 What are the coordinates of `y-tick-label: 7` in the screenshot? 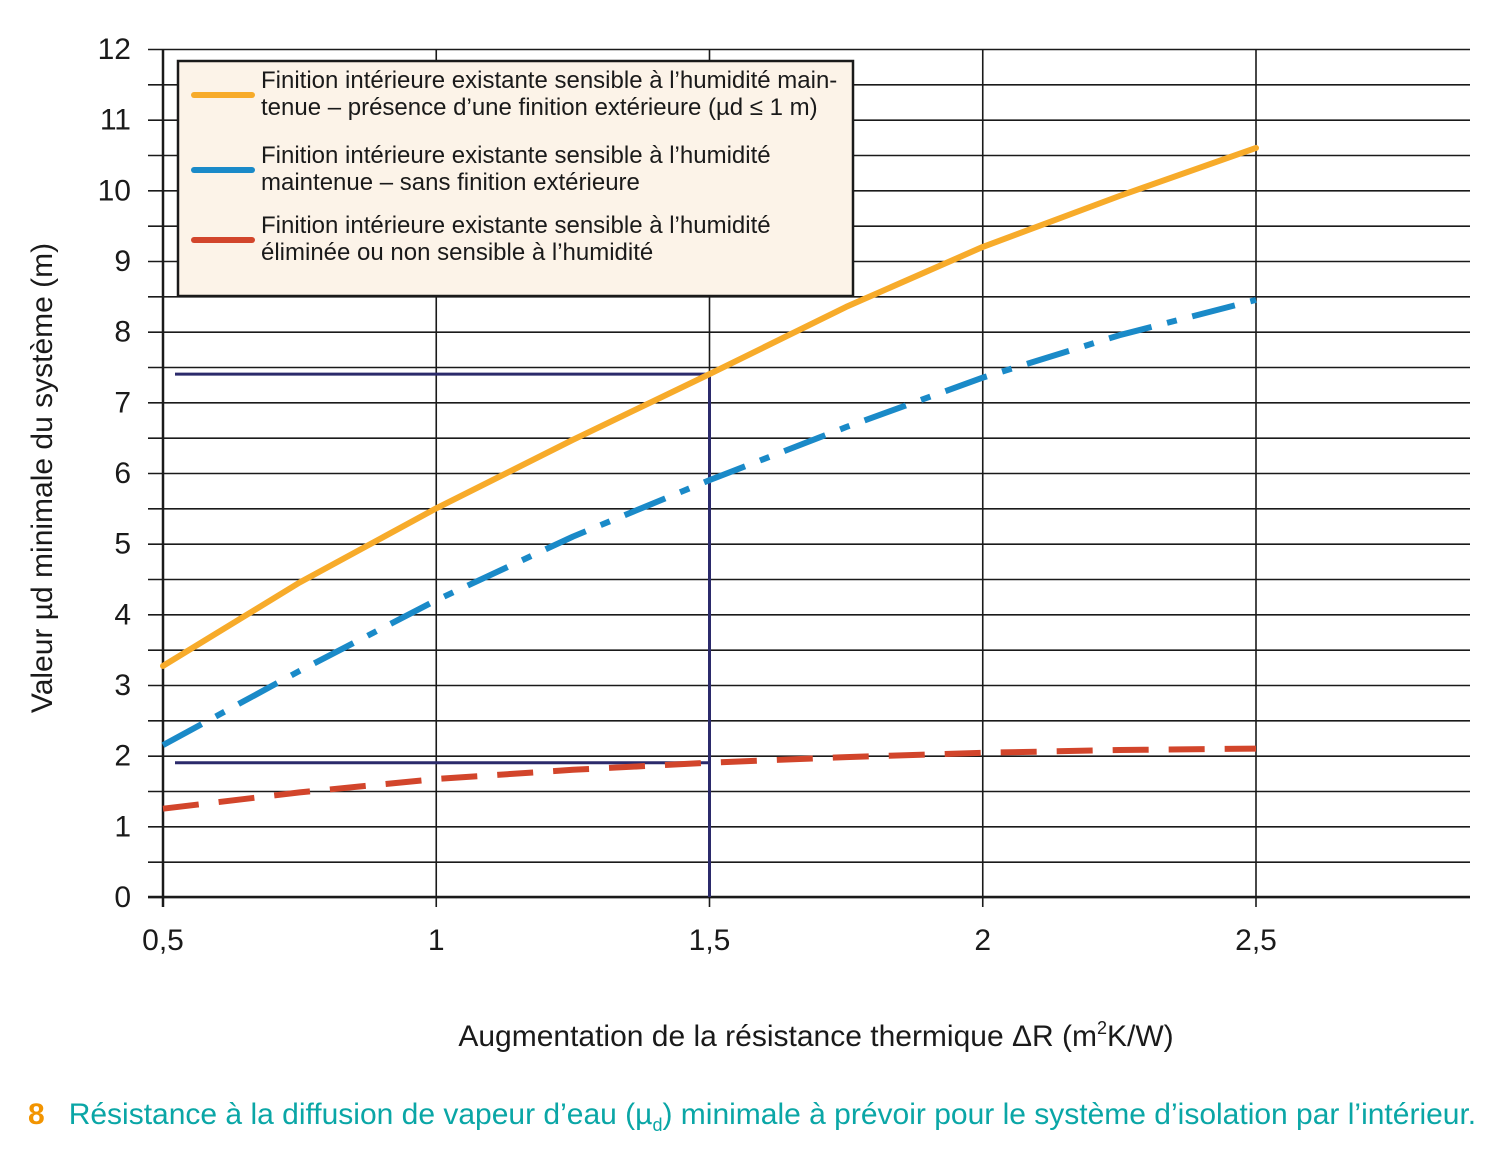 It's located at (122, 402).